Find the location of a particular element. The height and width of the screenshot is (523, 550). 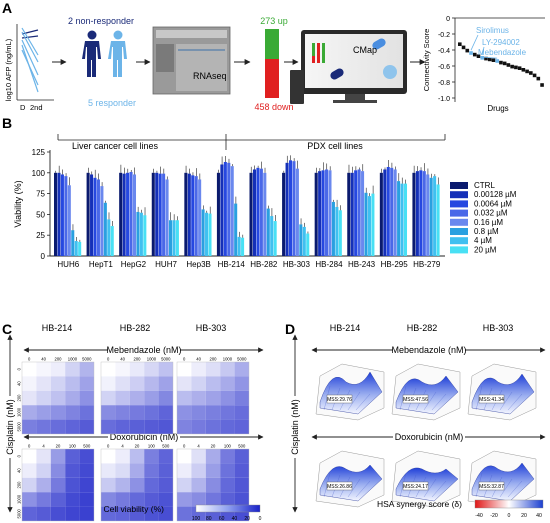

heatmap-y-tick: 0 is located at coordinates (19, 368).